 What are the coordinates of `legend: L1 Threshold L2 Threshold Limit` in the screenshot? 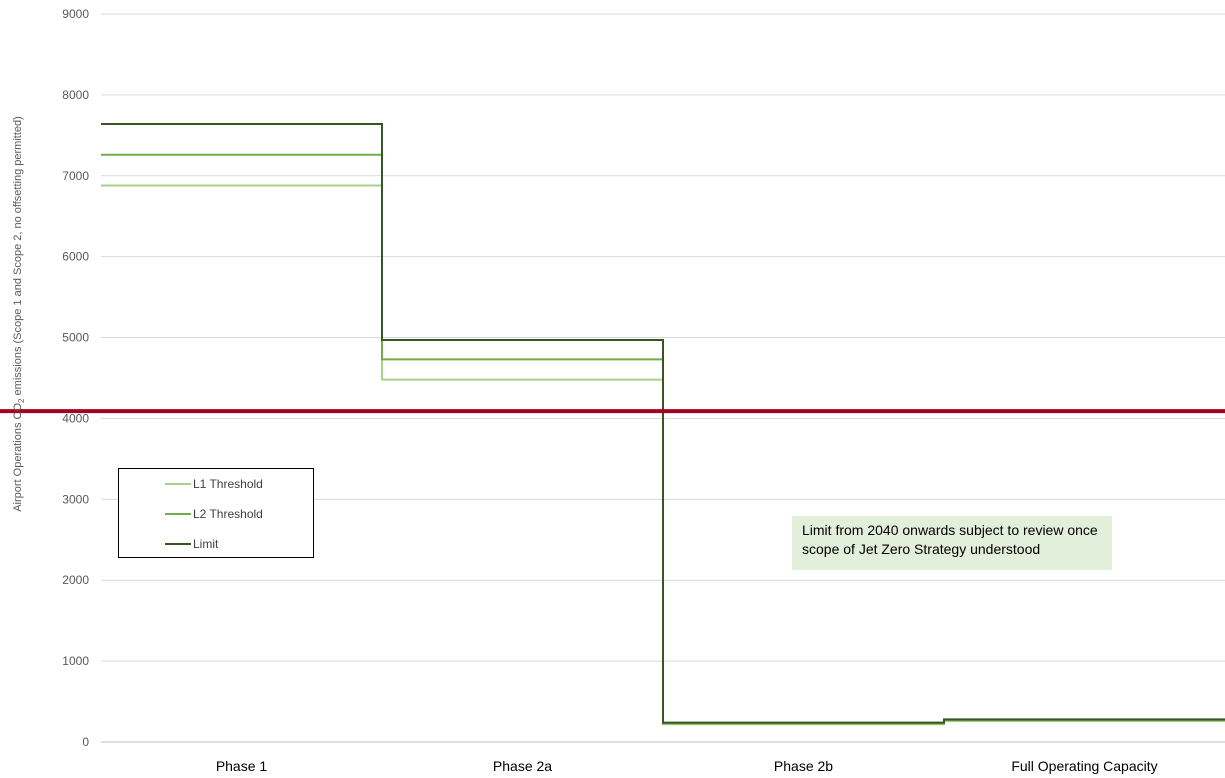 It's located at (216, 513).